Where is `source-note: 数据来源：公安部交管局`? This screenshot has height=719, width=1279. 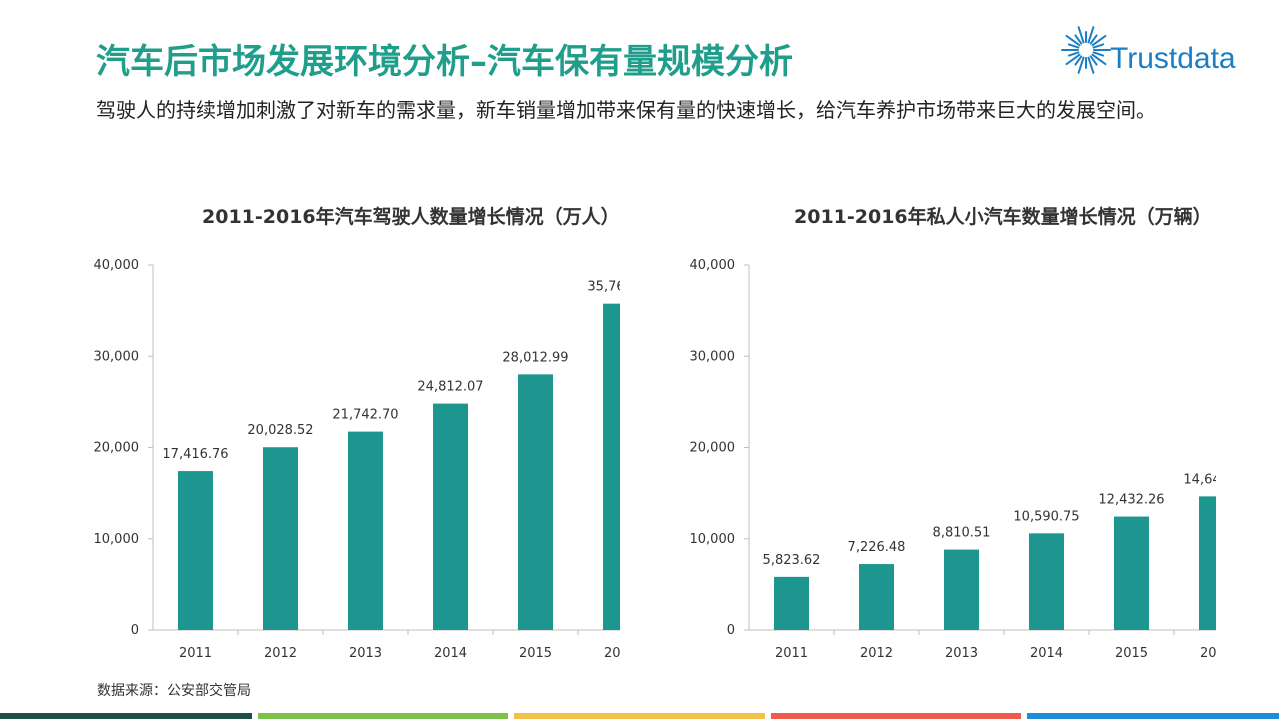
source-note: 数据来源：公安部交管局 is located at coordinates (174, 691).